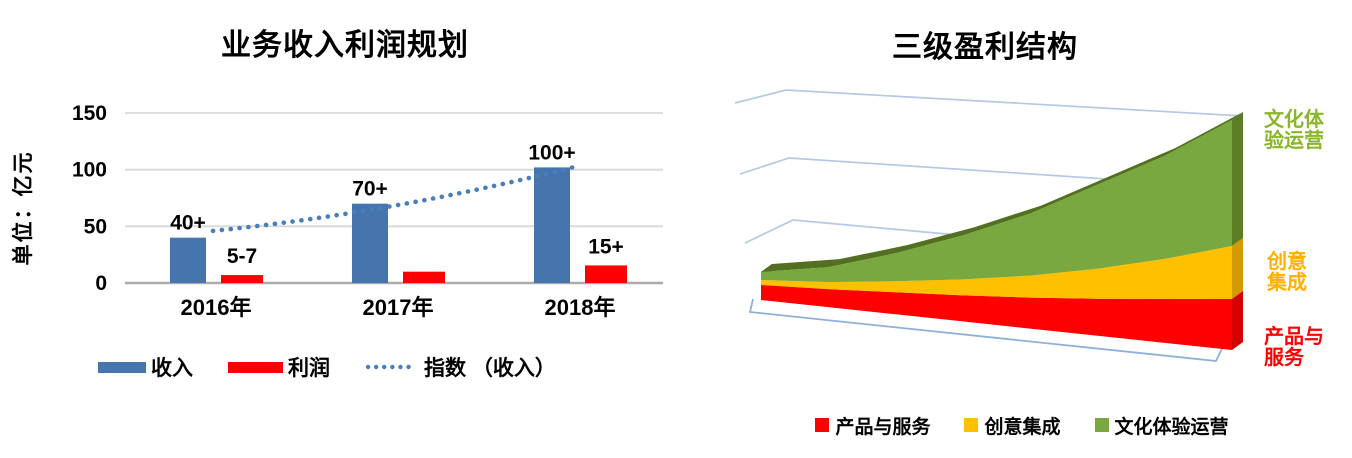 Image resolution: width=1352 pixels, height=458 pixels. I want to click on revenue-label-1: 70+, so click(370, 189).